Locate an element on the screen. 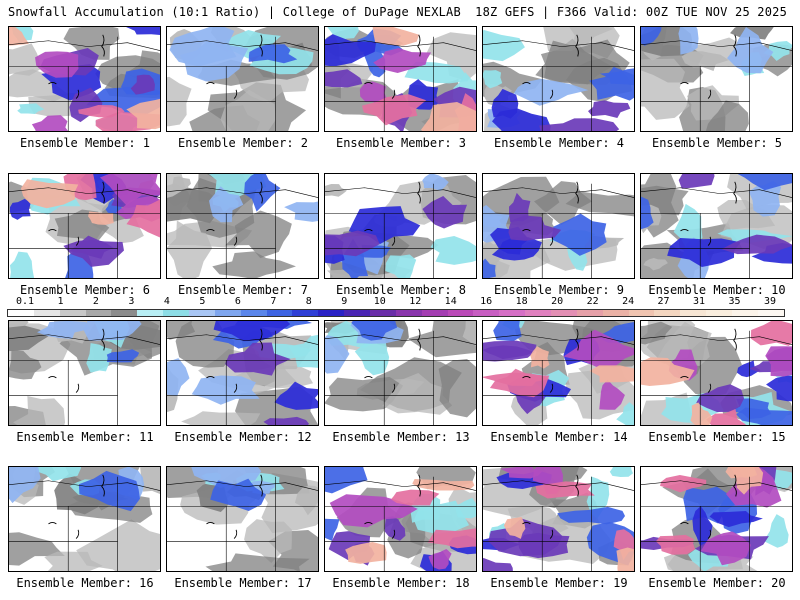 The height and width of the screenshot is (600, 800). ensemble-member-caption: Ensemble Member: 10 is located at coordinates (717, 290).